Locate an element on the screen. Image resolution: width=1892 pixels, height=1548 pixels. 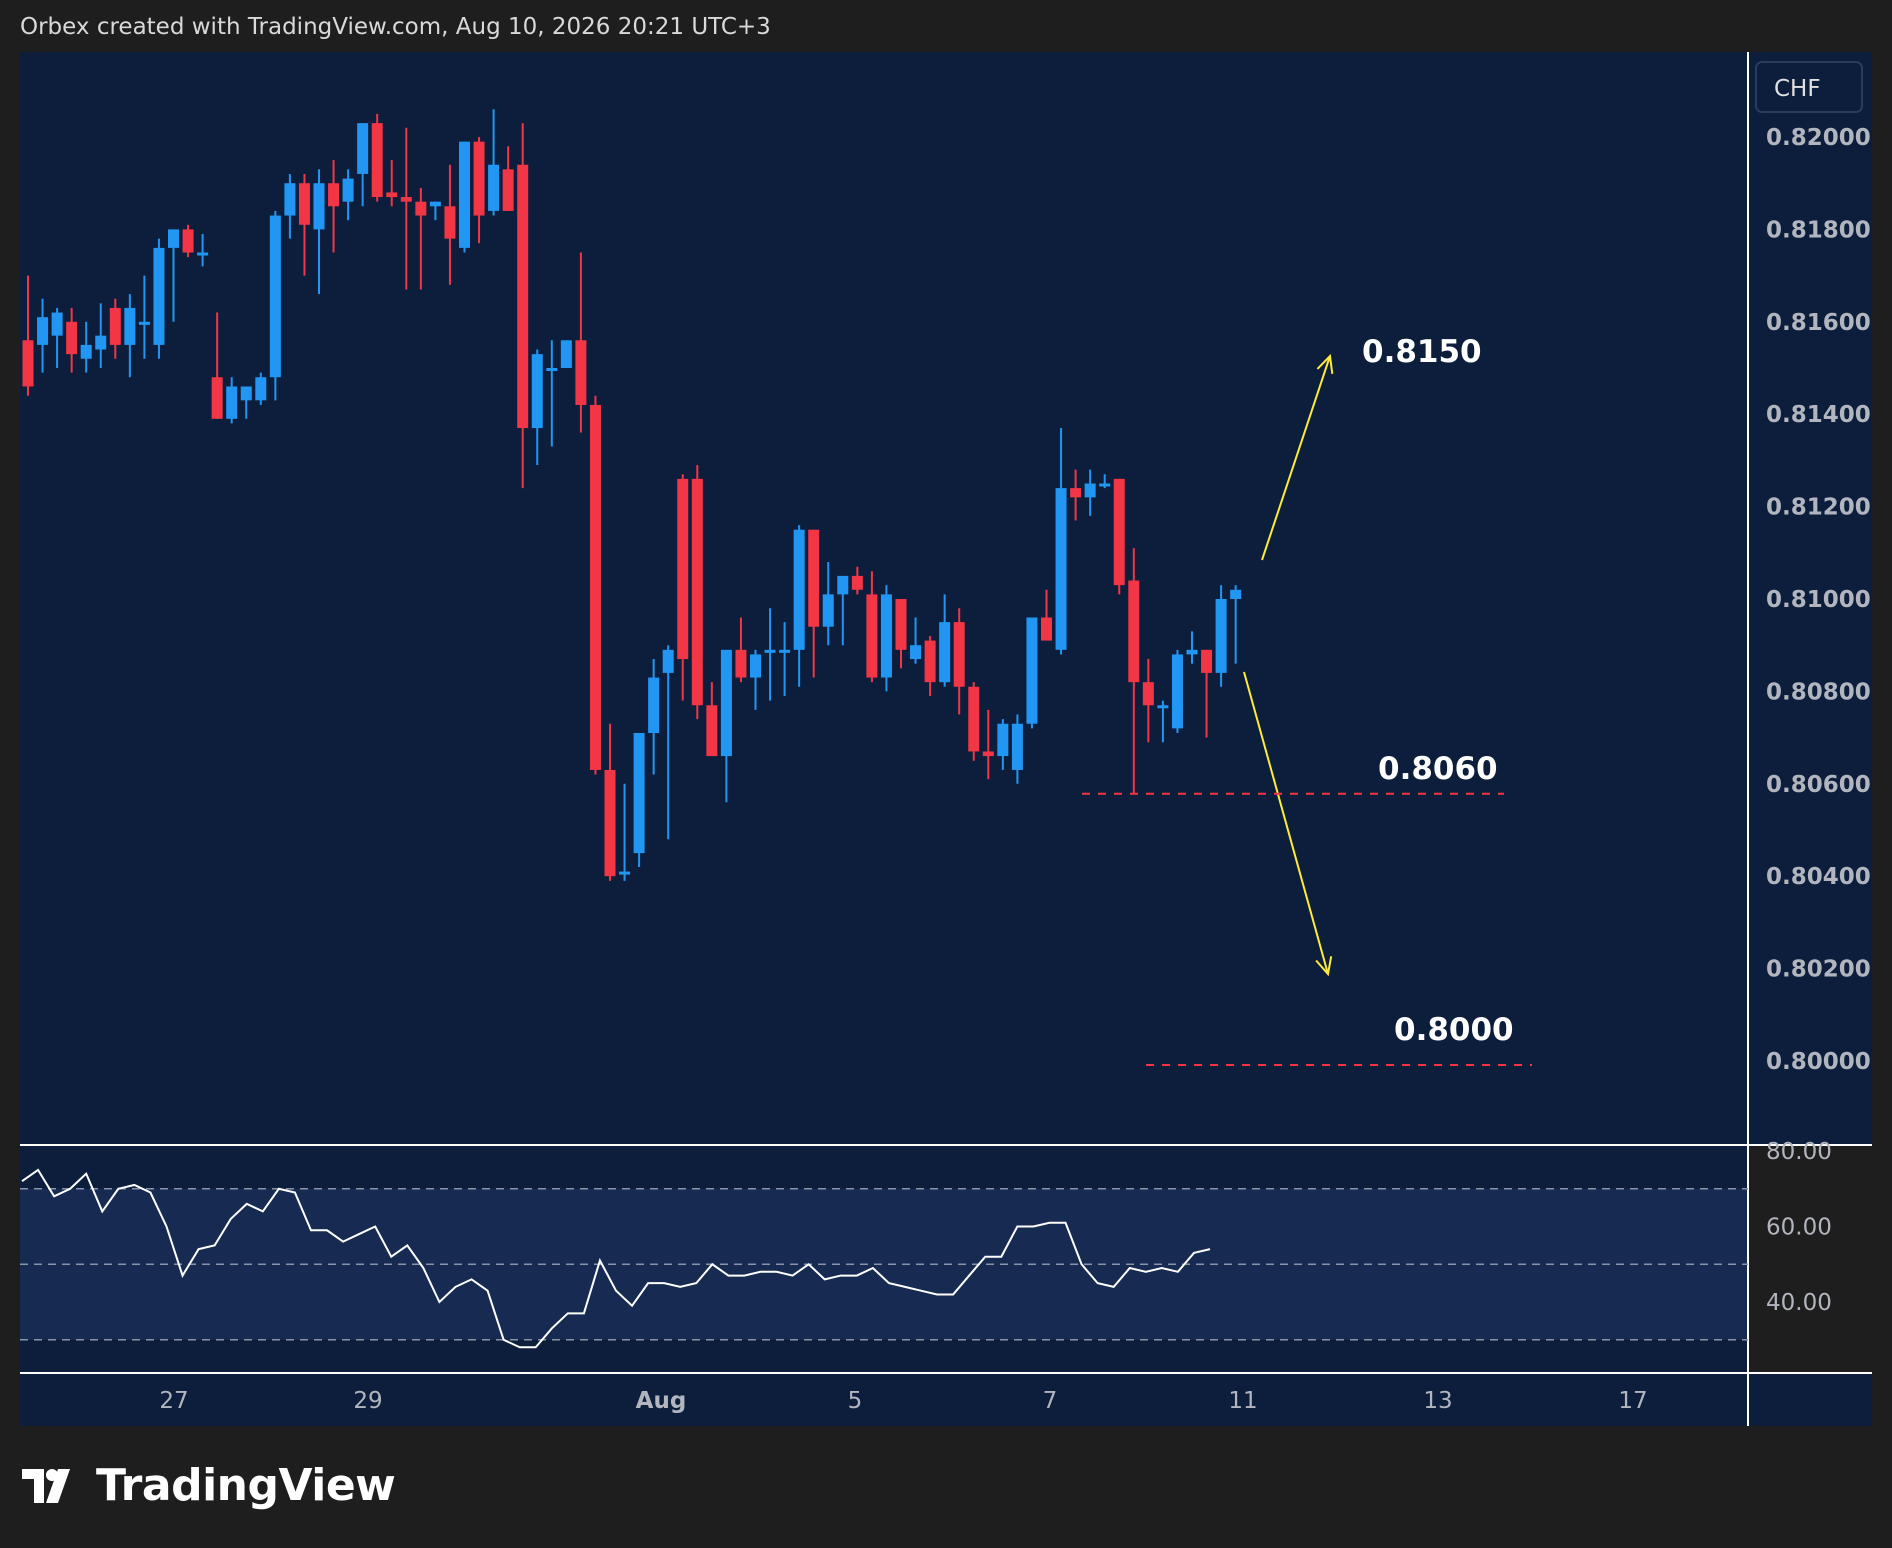
up-target-arrow-head is located at coordinates (1325, 363).